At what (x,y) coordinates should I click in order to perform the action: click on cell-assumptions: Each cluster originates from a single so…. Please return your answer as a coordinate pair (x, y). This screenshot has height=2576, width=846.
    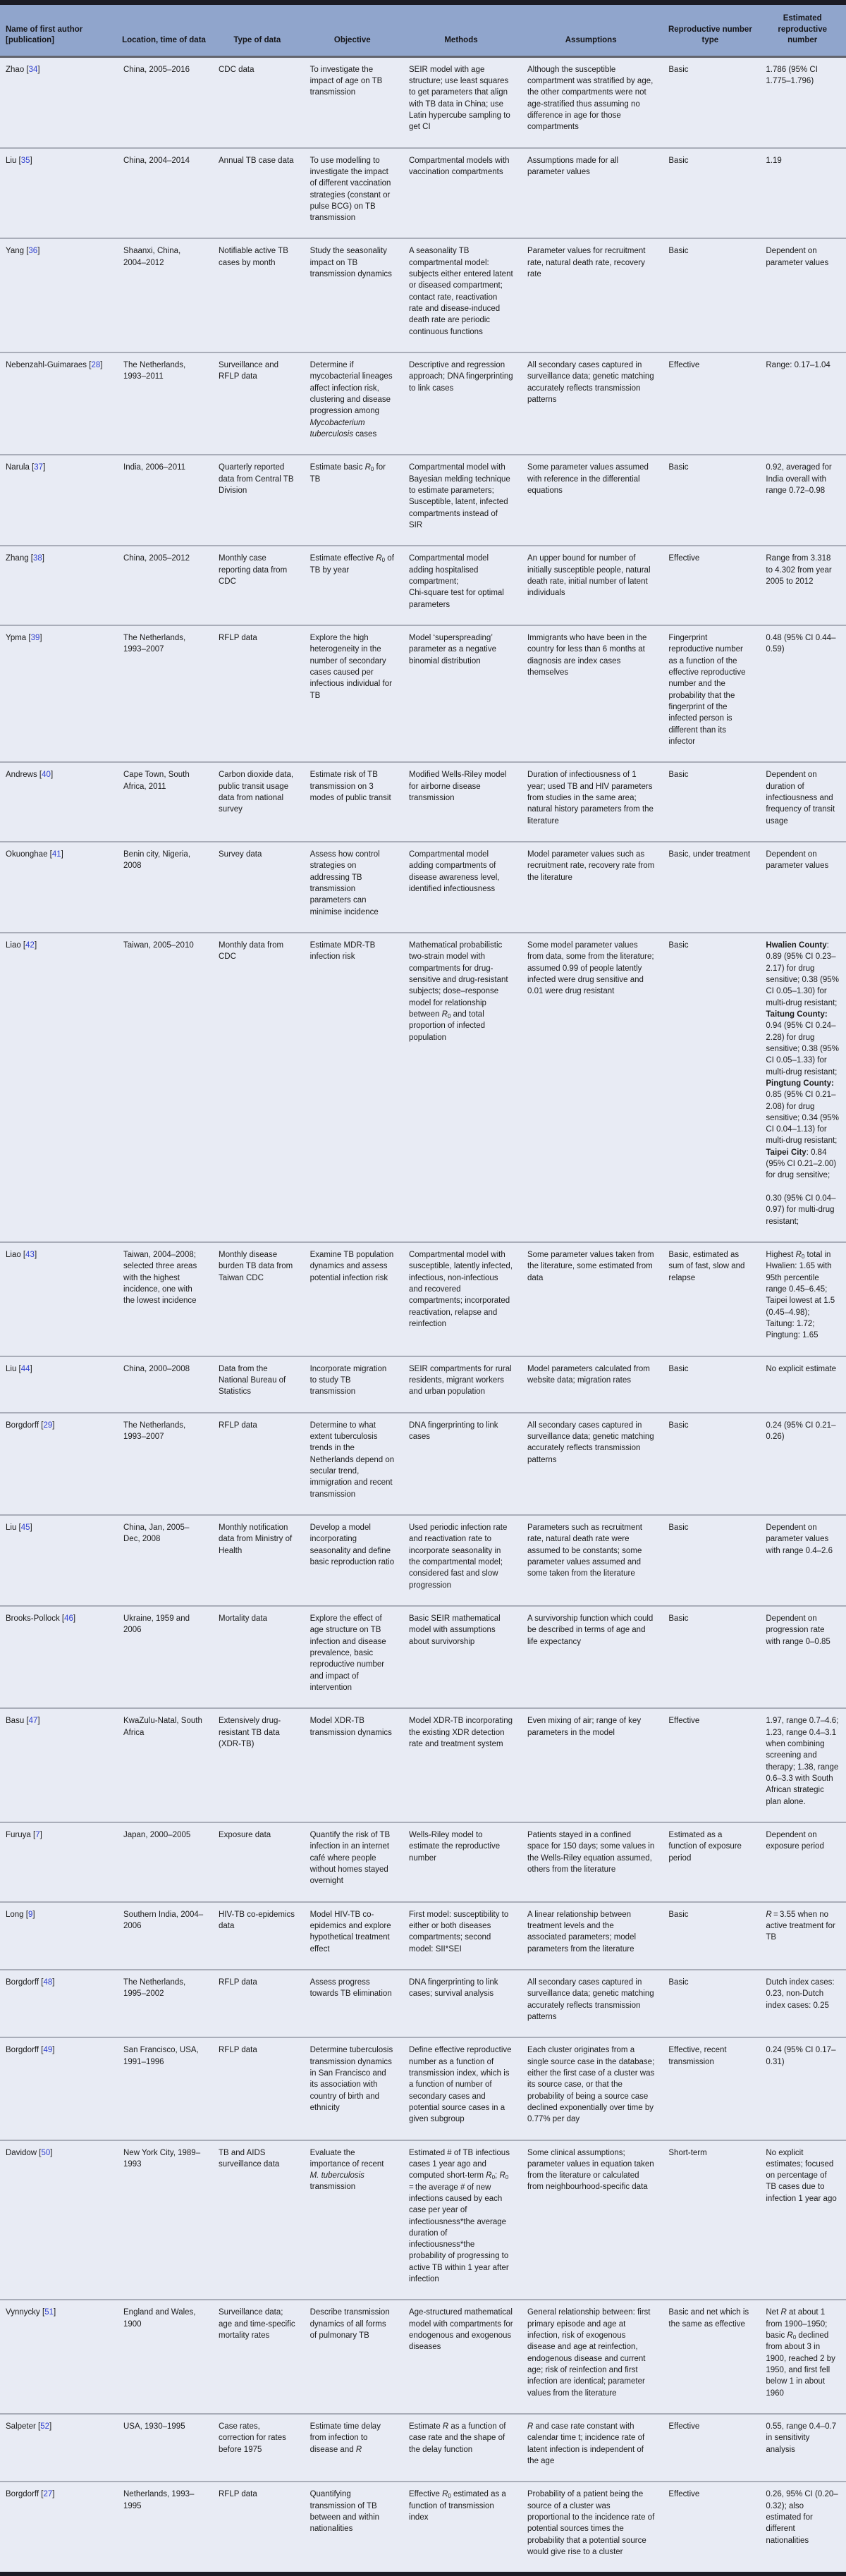
    Looking at the image, I should click on (591, 2088).